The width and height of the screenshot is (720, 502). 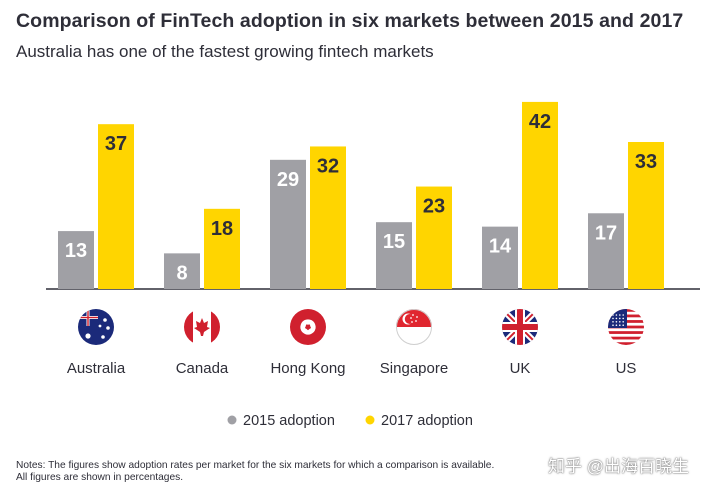 What do you see at coordinates (116, 206) in the screenshot?
I see `bar-australia-2017` at bounding box center [116, 206].